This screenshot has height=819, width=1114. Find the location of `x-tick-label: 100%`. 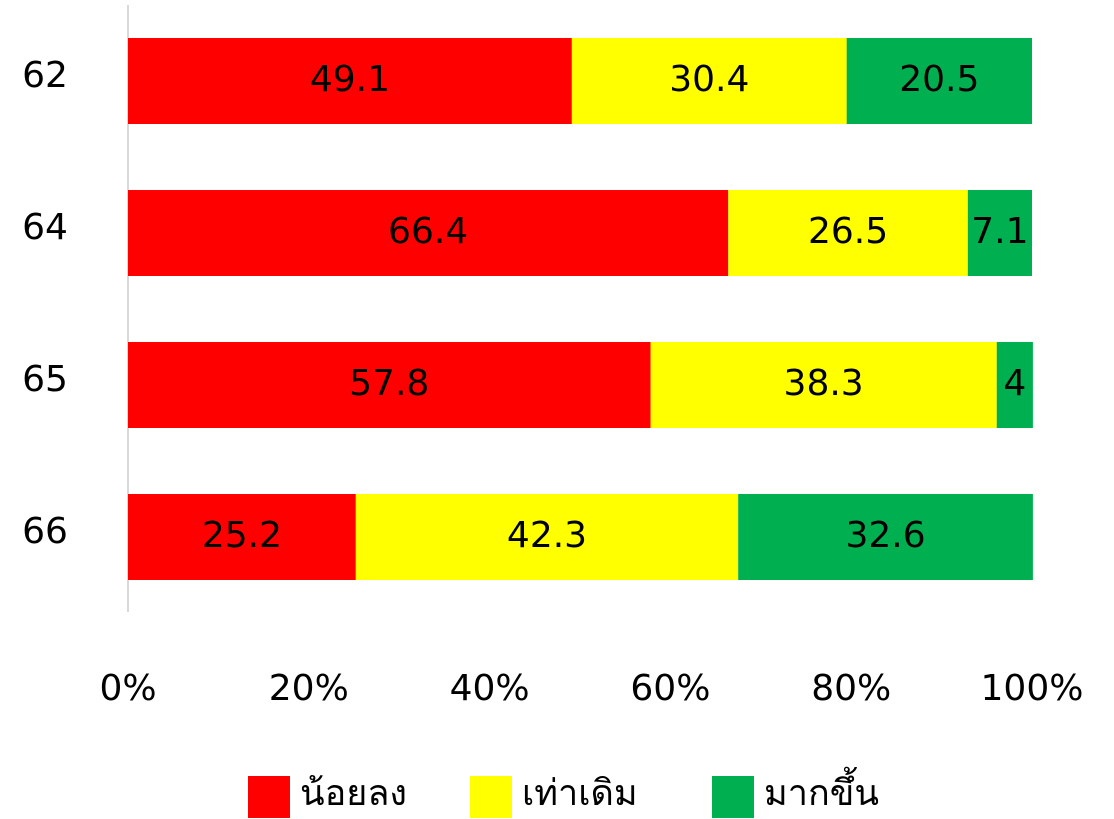

x-tick-label: 100% is located at coordinates (1032, 688).